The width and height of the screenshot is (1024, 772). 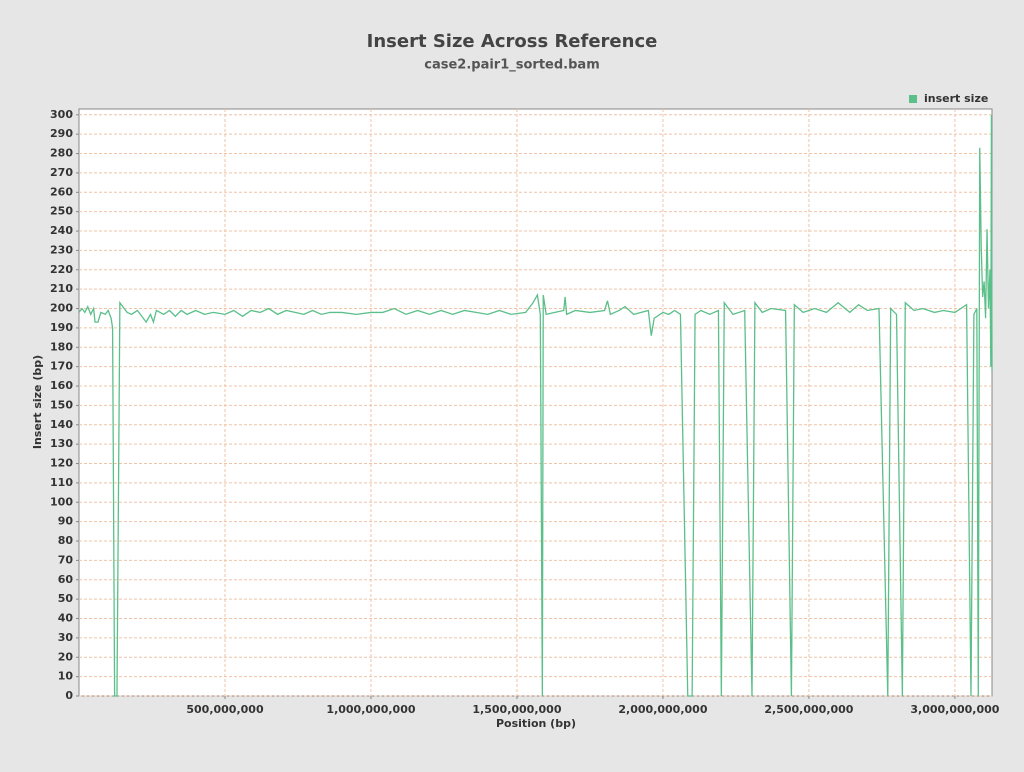 I want to click on y-tick-label: 250, so click(x=61, y=211).